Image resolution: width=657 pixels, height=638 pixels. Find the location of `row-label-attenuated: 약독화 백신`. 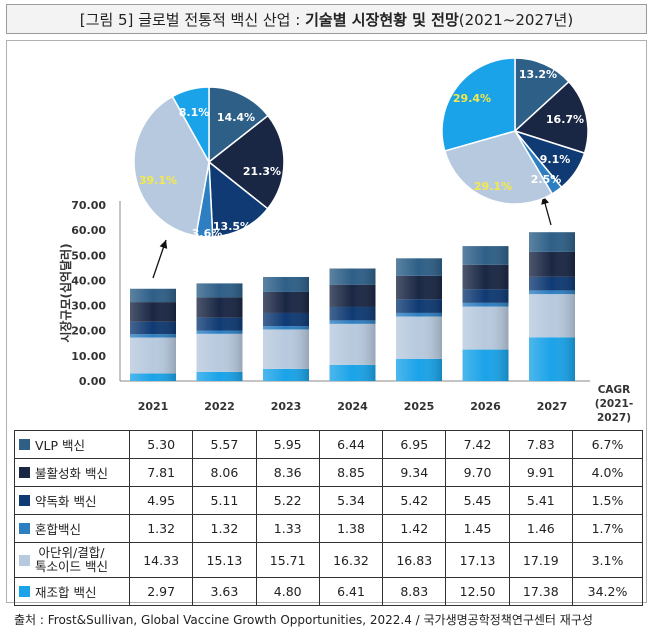

row-label-attenuated: 약독화 백신 is located at coordinates (72, 500).